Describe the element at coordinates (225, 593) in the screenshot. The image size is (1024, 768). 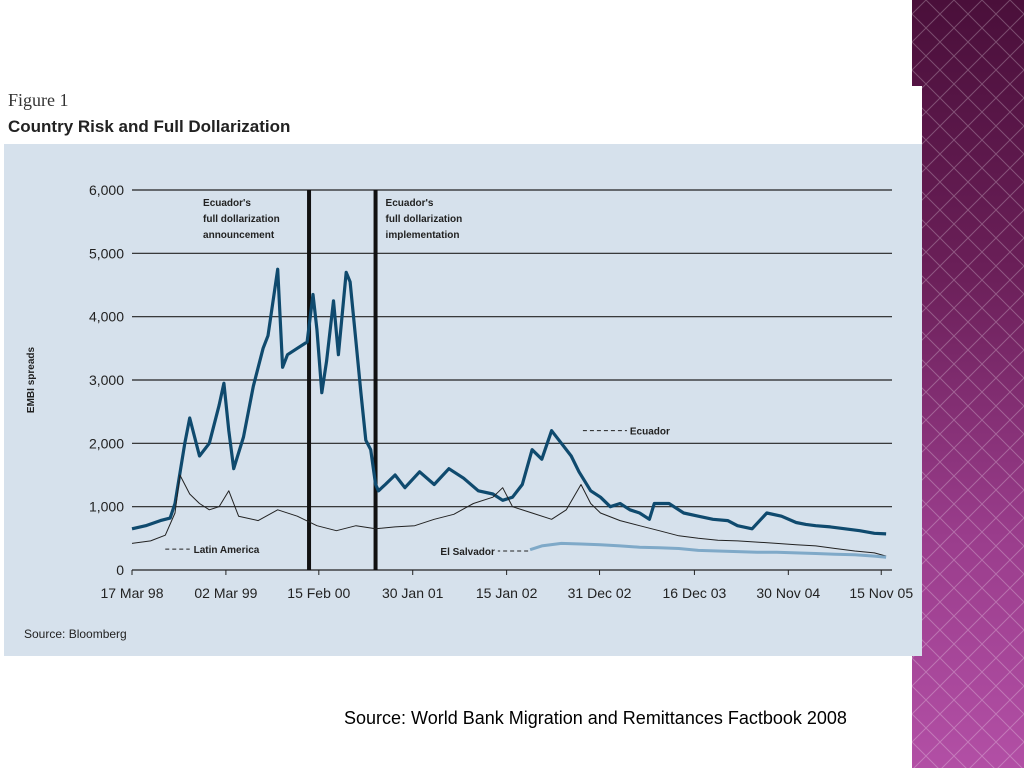
I see `x-tick-label: 02 Mar 99` at that location.